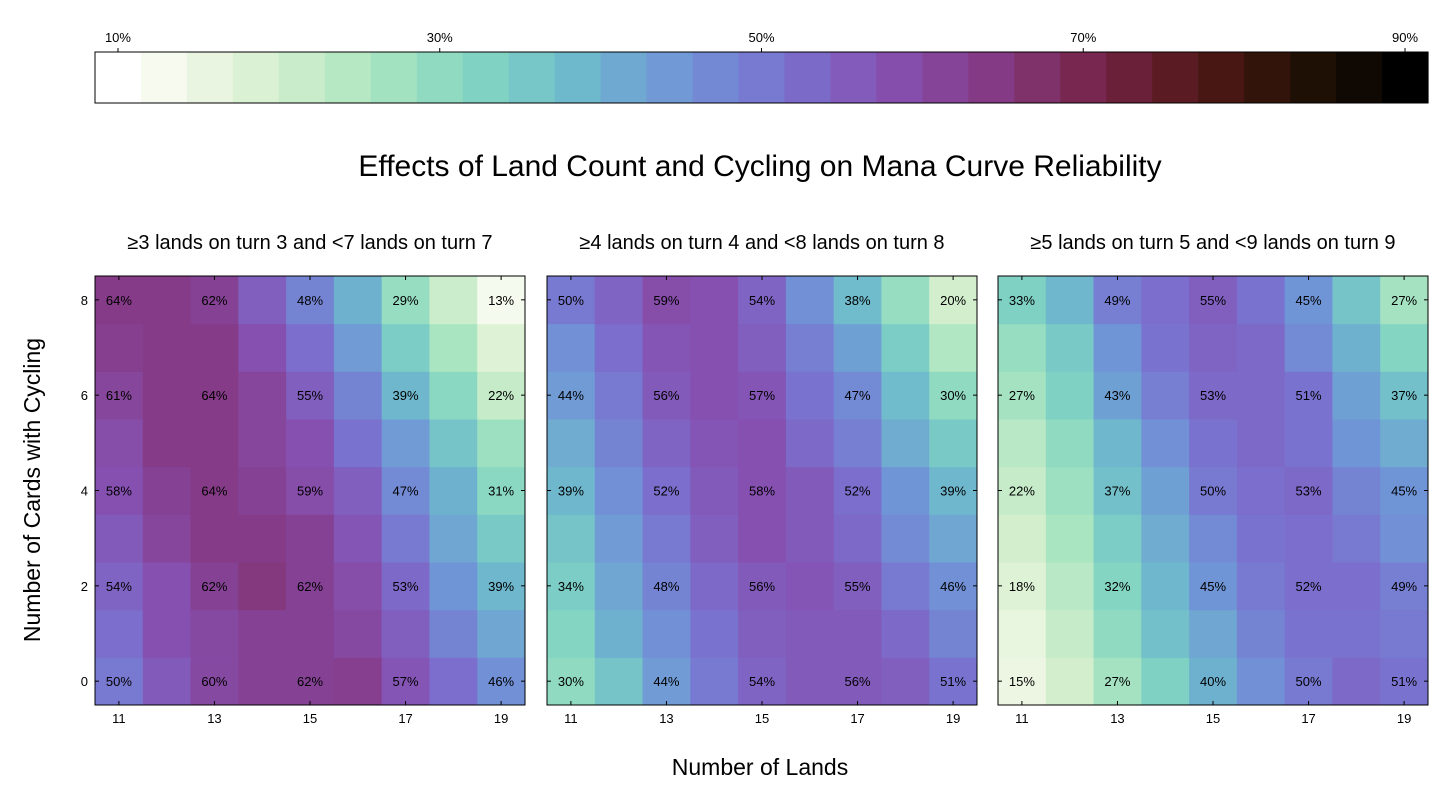  Describe the element at coordinates (762, 491) in the screenshot. I see `cell-value-label: 58%` at that location.